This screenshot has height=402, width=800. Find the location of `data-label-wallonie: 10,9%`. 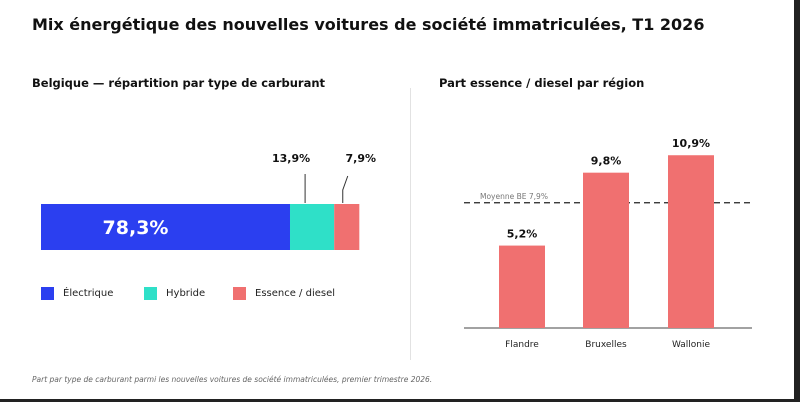

data-label-wallonie: 10,9% is located at coordinates (691, 143).